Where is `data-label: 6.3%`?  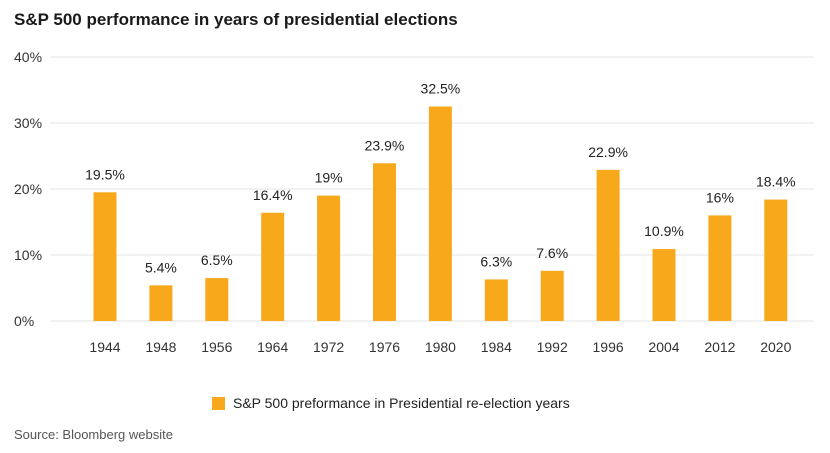 data-label: 6.3% is located at coordinates (496, 261).